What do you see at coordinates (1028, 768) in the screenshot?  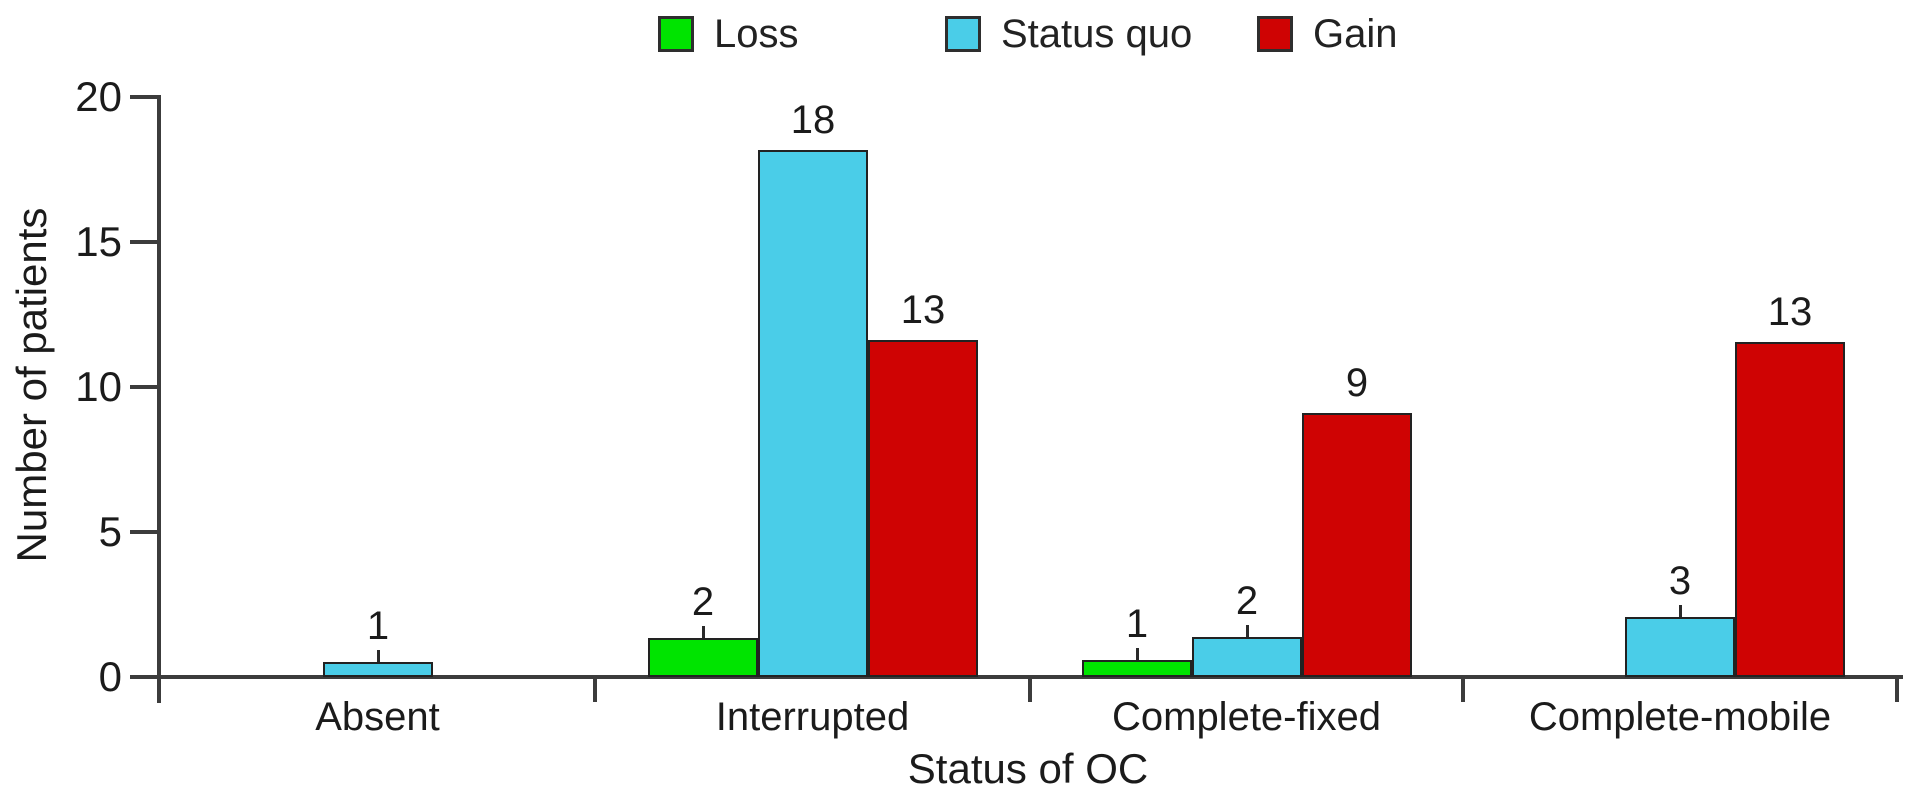 I see `x-axis-title: Status of OC` at bounding box center [1028, 768].